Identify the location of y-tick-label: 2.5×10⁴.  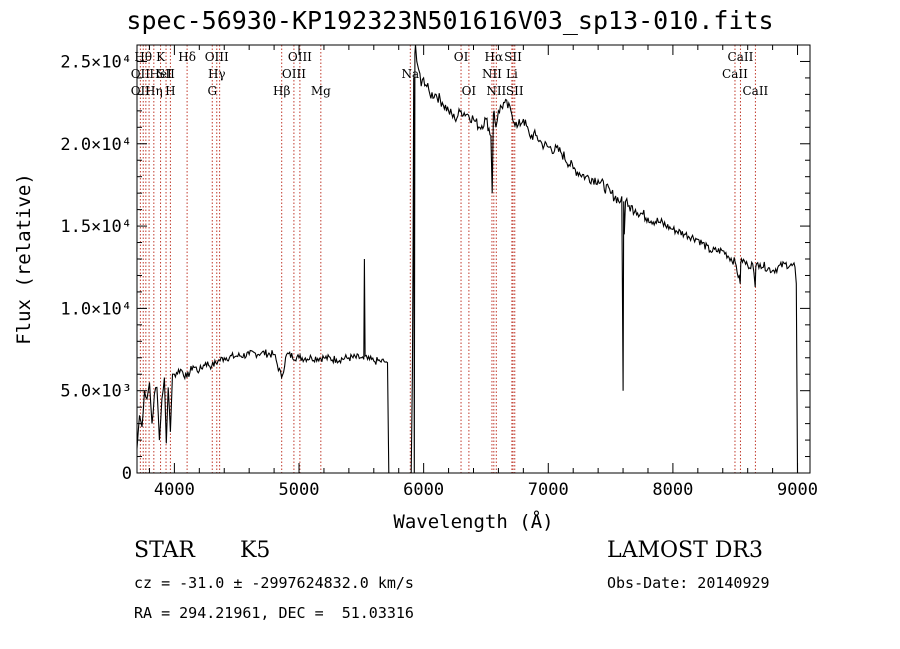
(96, 62).